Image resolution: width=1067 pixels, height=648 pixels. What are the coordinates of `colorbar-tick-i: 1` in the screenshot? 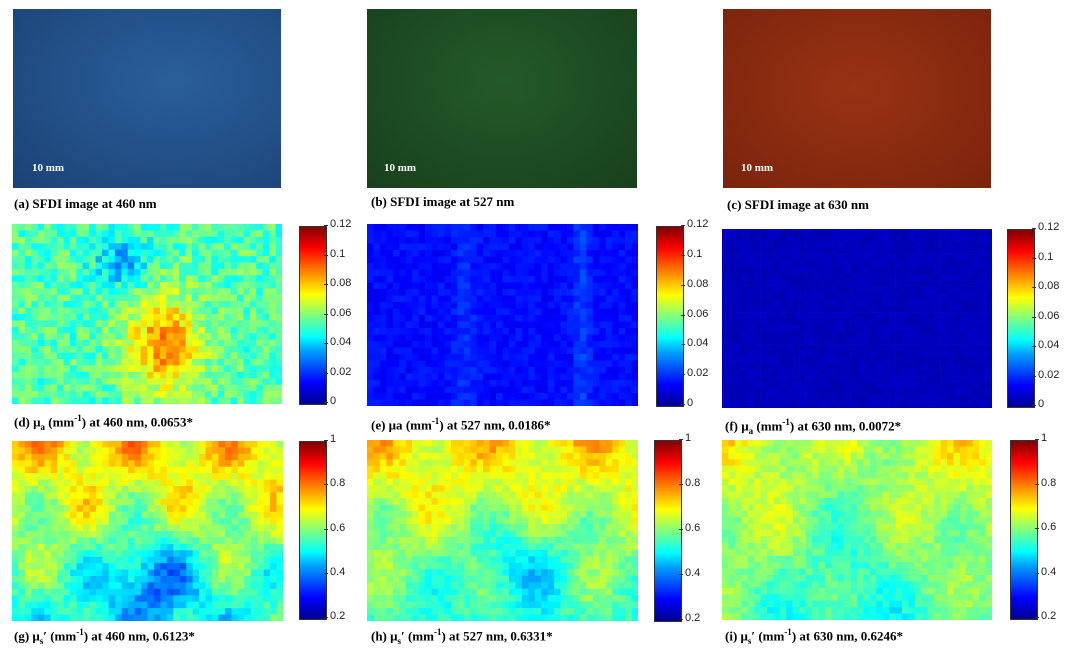 It's located at (1041, 438).